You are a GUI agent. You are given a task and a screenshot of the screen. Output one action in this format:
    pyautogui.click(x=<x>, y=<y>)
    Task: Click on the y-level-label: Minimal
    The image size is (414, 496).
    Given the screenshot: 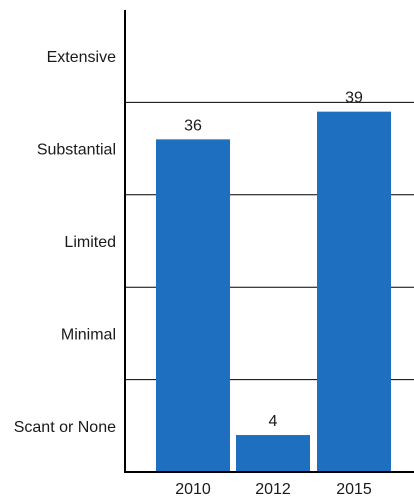 What is the action you would take?
    pyautogui.click(x=88, y=334)
    